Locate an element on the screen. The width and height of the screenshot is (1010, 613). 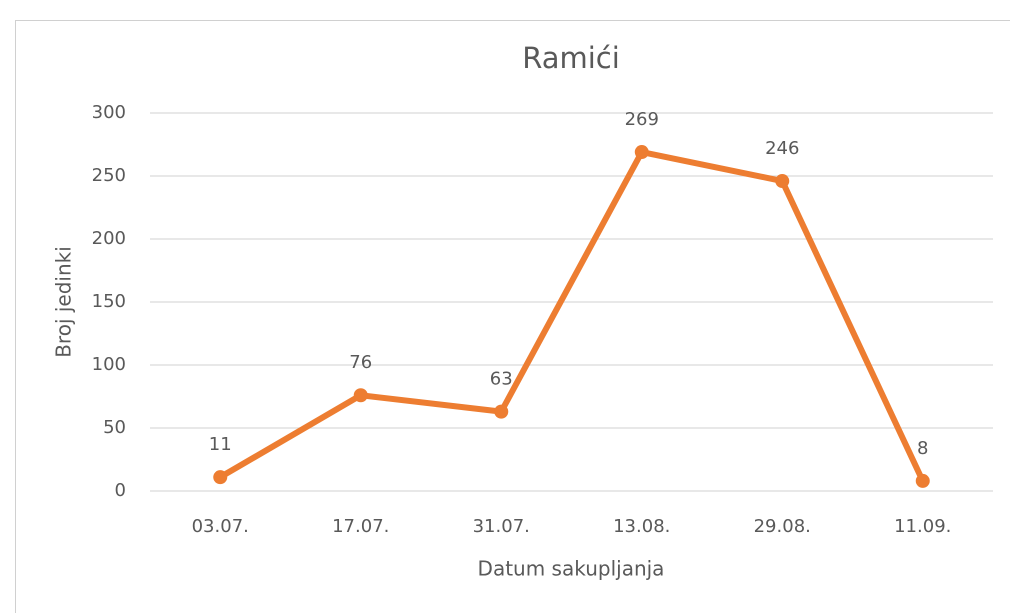
x-axis-label: Datum sakupljanja is located at coordinates (571, 569).